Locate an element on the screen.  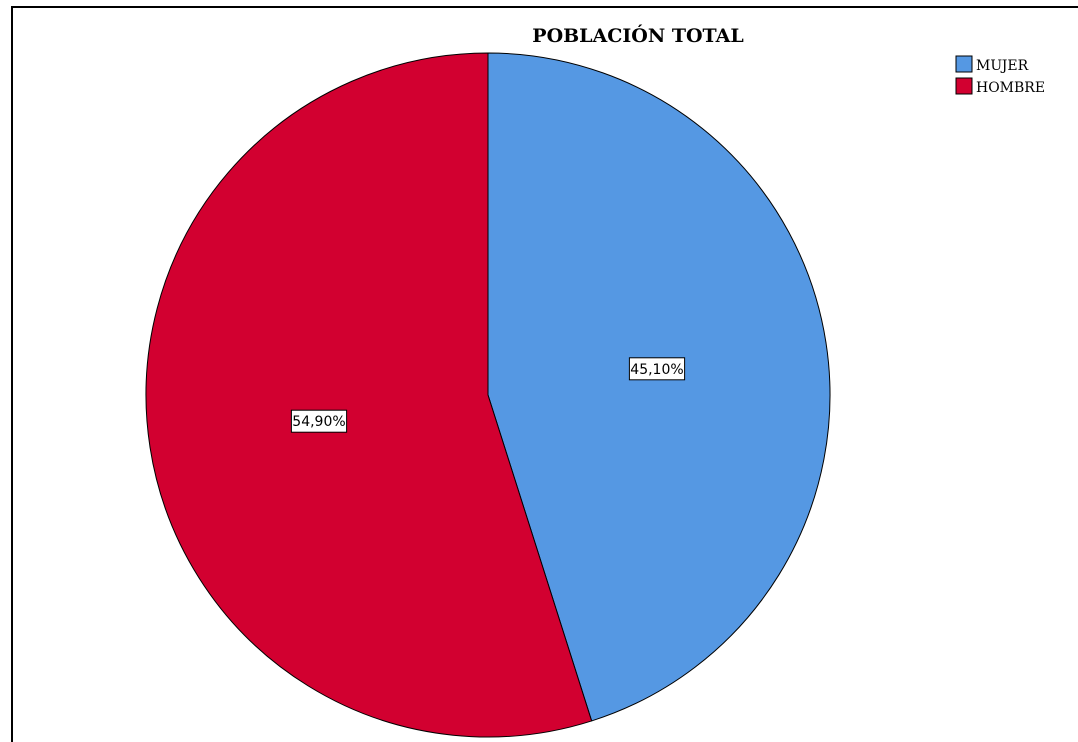
chart-legend: MUJER HOMBRE is located at coordinates (1000, 75).